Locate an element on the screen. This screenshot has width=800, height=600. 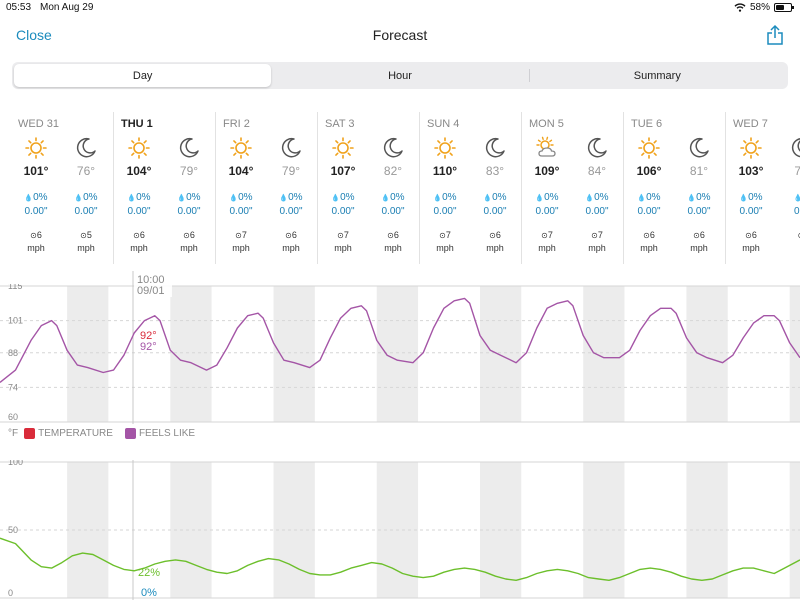
y-tick-label: 115 is located at coordinates (15, 287).